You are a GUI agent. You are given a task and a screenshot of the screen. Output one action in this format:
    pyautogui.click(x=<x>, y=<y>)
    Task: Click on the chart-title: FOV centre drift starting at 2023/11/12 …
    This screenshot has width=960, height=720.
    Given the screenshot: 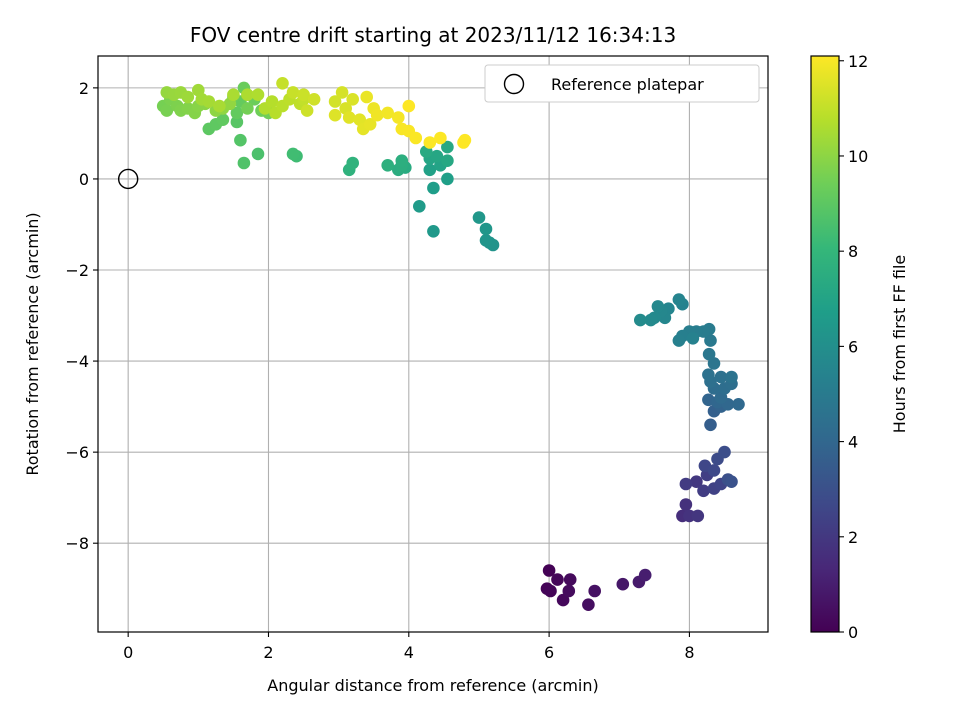 What is the action you would take?
    pyautogui.click(x=433, y=35)
    